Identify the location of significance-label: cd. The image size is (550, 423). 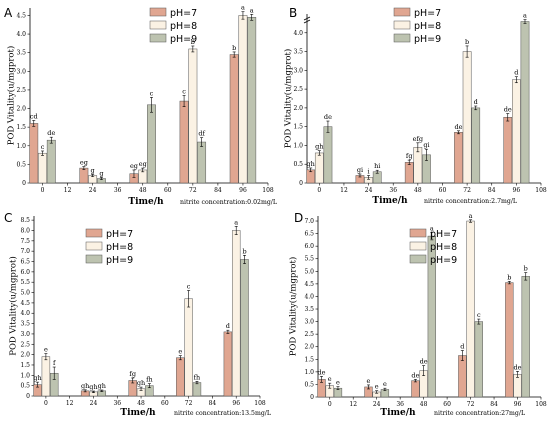
(34, 116).